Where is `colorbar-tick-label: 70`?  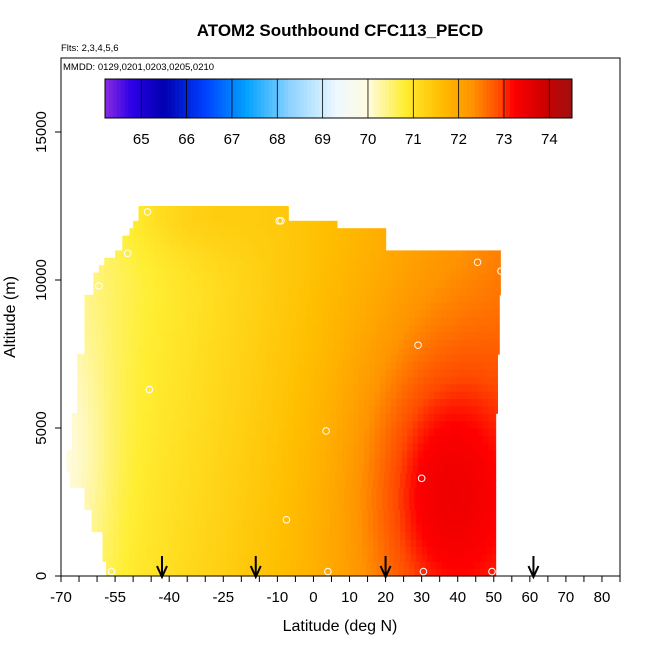 colorbar-tick-label: 70 is located at coordinates (368, 139).